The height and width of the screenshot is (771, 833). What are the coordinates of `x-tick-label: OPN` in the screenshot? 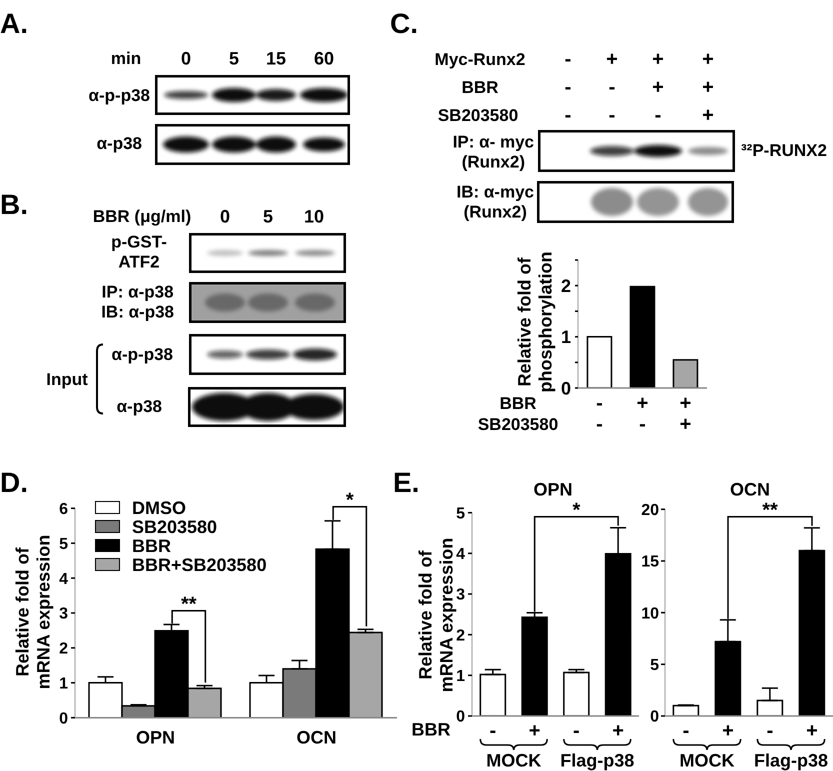 It's located at (156, 737).